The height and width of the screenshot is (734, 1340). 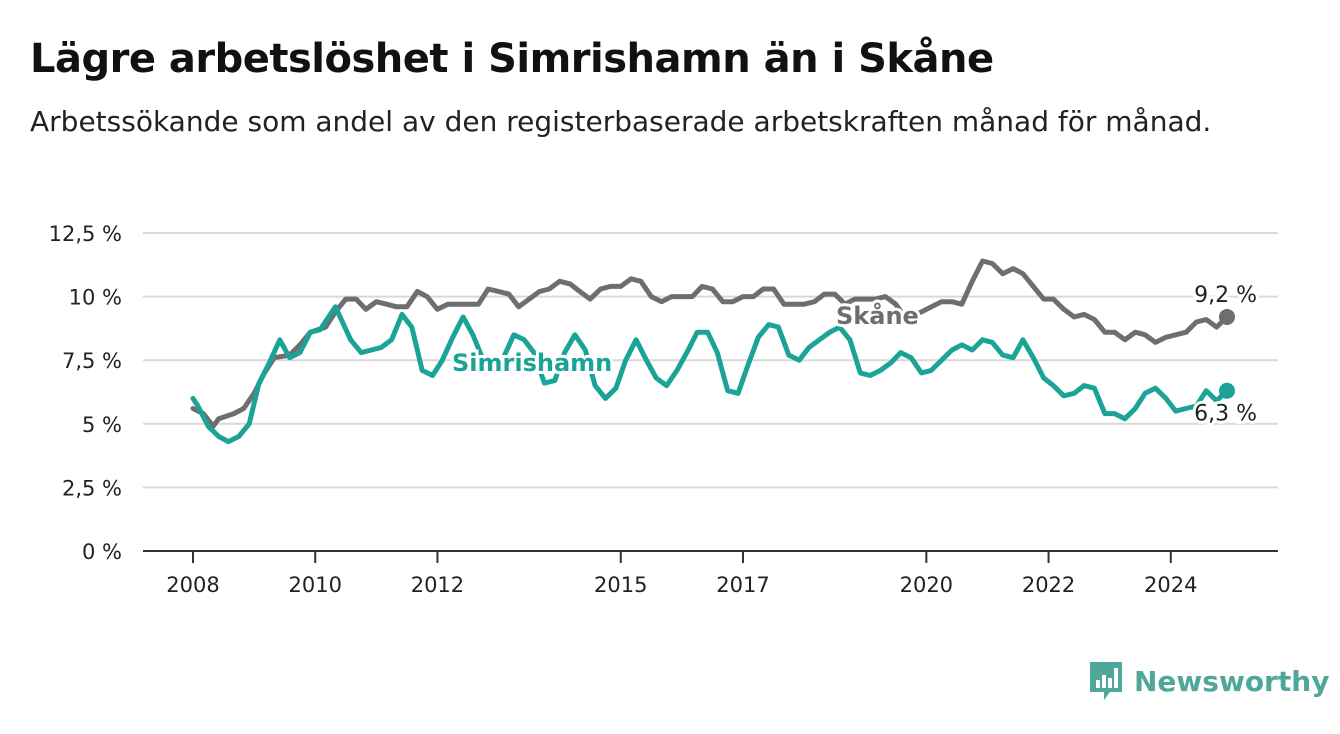 What do you see at coordinates (102, 552) in the screenshot?
I see `y-tick-label: 0 %` at bounding box center [102, 552].